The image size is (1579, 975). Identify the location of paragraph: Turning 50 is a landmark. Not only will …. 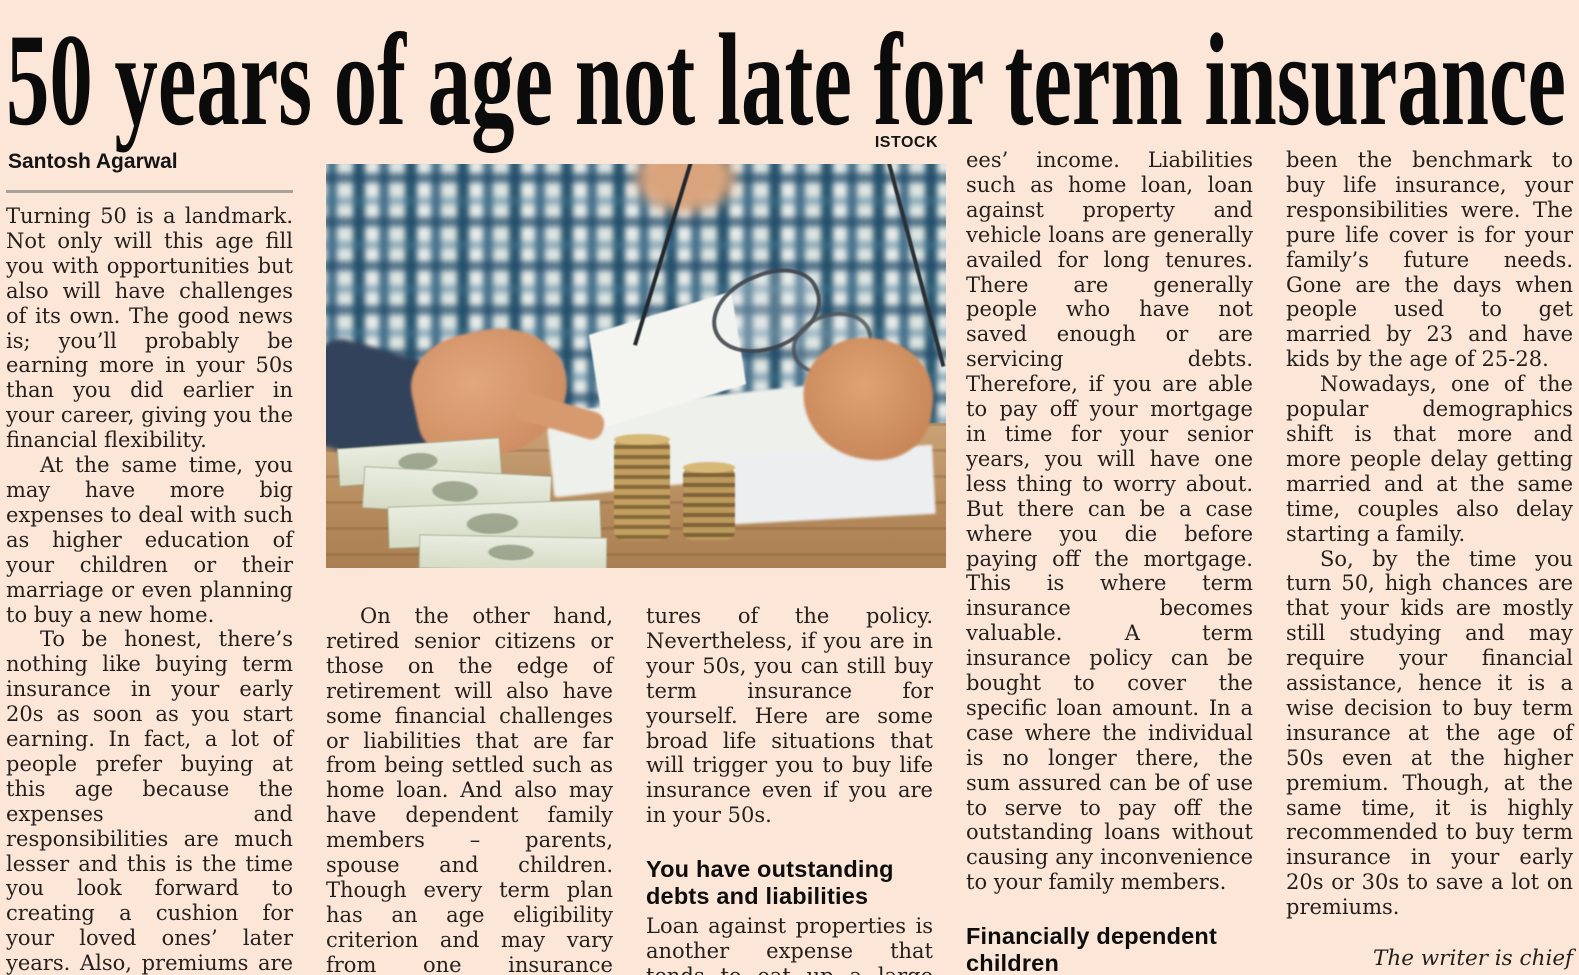
(149, 328).